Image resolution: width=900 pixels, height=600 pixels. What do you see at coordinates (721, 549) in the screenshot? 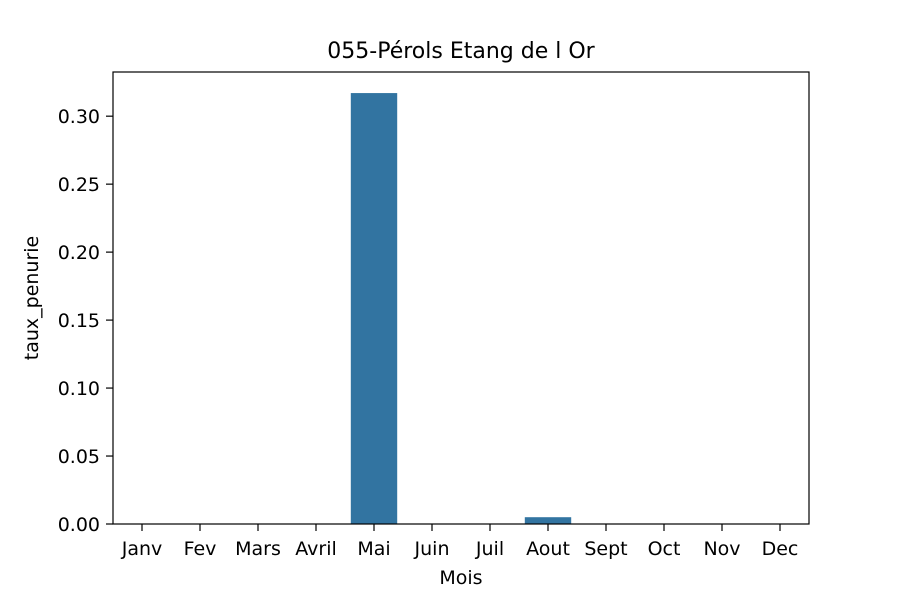
I see `x-tick-label: Nov` at bounding box center [721, 549].